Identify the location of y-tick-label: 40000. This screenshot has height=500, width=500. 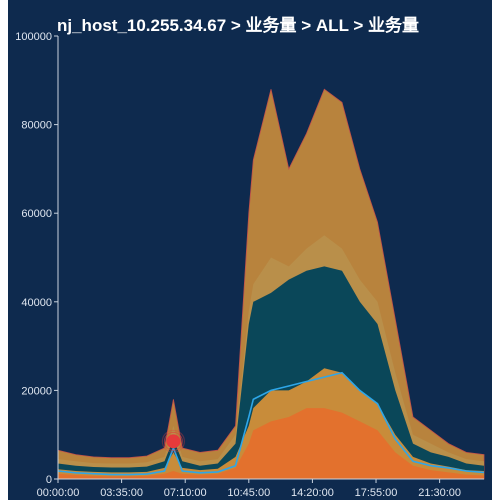
(36, 303).